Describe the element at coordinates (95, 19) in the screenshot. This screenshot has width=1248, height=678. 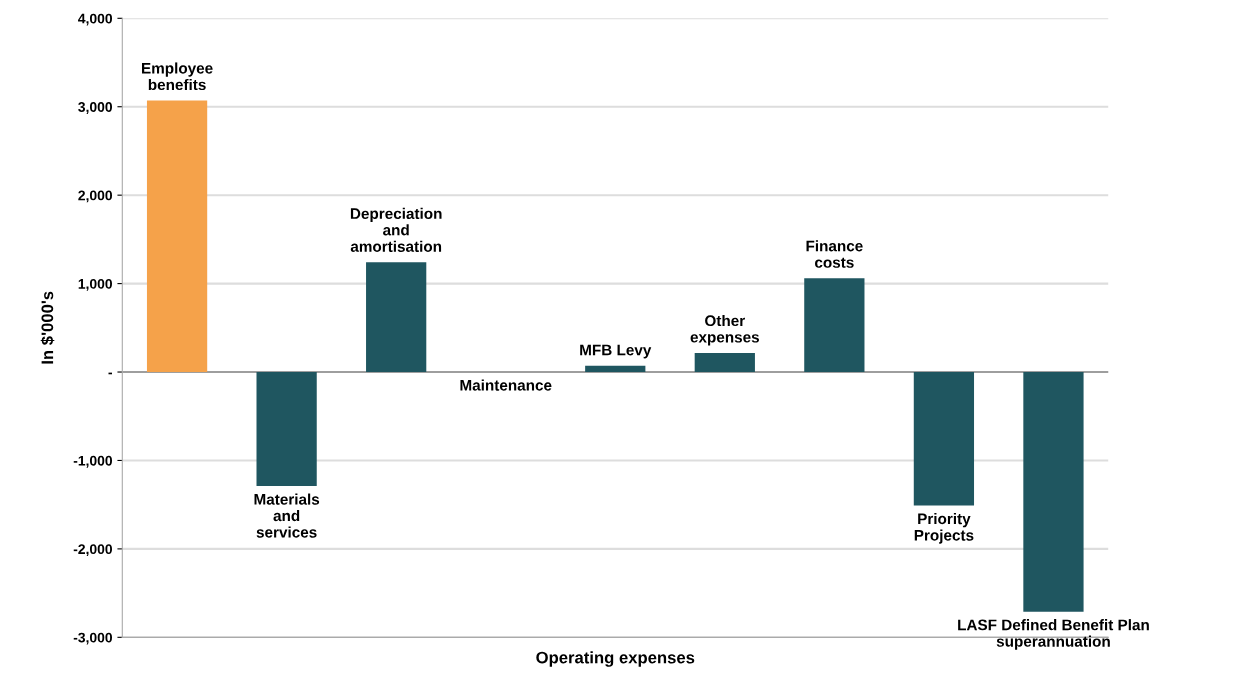
I see `y-tick-label: 4,000` at that location.